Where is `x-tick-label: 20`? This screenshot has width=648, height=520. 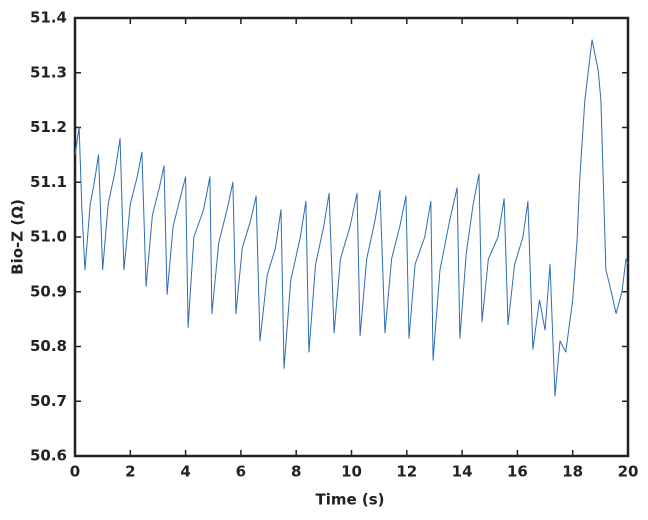
x-tick-label: 20 is located at coordinates (628, 472).